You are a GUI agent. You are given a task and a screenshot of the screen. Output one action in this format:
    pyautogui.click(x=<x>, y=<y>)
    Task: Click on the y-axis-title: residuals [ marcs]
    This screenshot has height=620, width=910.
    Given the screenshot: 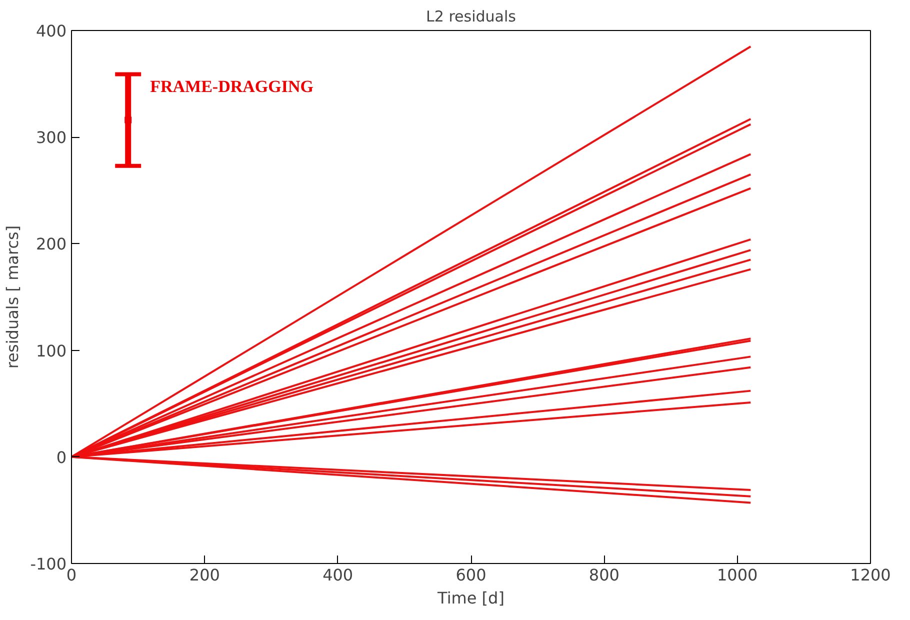 What is the action you would take?
    pyautogui.click(x=12, y=297)
    